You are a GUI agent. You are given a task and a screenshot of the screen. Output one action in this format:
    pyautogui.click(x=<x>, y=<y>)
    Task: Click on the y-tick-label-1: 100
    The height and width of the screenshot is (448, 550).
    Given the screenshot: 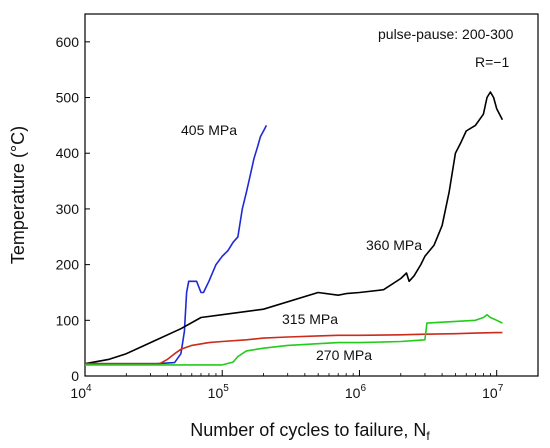 What is the action you would take?
    pyautogui.click(x=68, y=320)
    